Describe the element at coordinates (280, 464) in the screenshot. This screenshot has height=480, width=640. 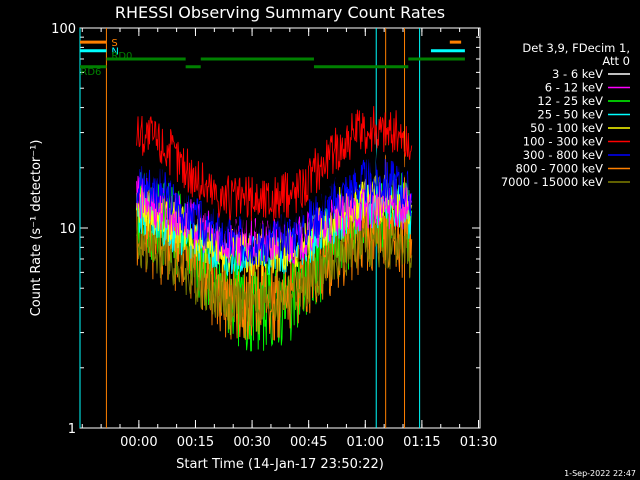
I see `x-axis-label: Start Time (14-Jan-17 23:50:22)` at that location.